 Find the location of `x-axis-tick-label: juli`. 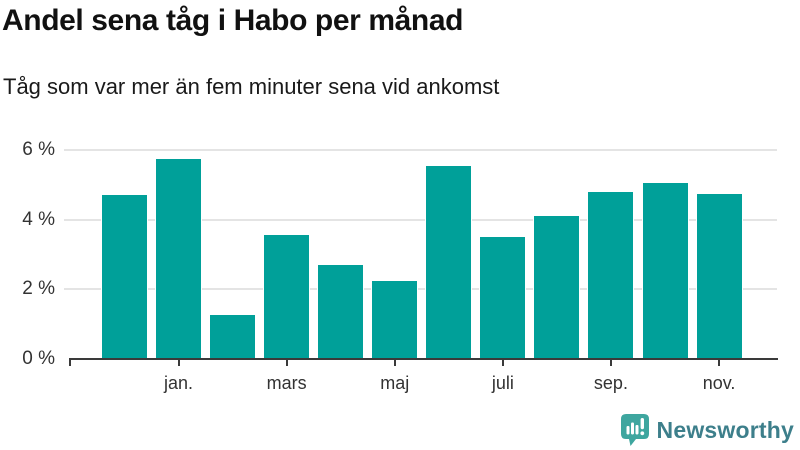

x-axis-tick-label: juli is located at coordinates (502, 383).